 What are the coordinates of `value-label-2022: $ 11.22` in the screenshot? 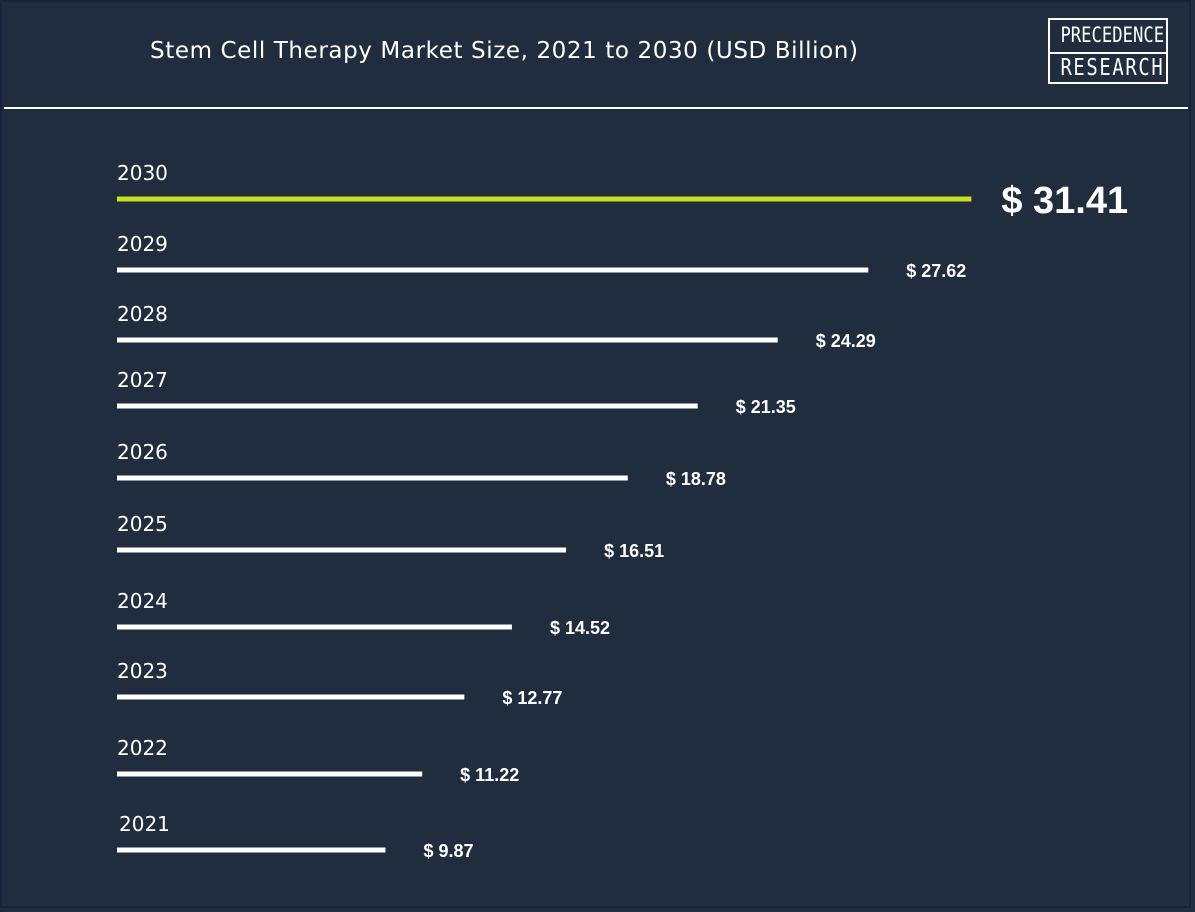 It's located at (489, 775).